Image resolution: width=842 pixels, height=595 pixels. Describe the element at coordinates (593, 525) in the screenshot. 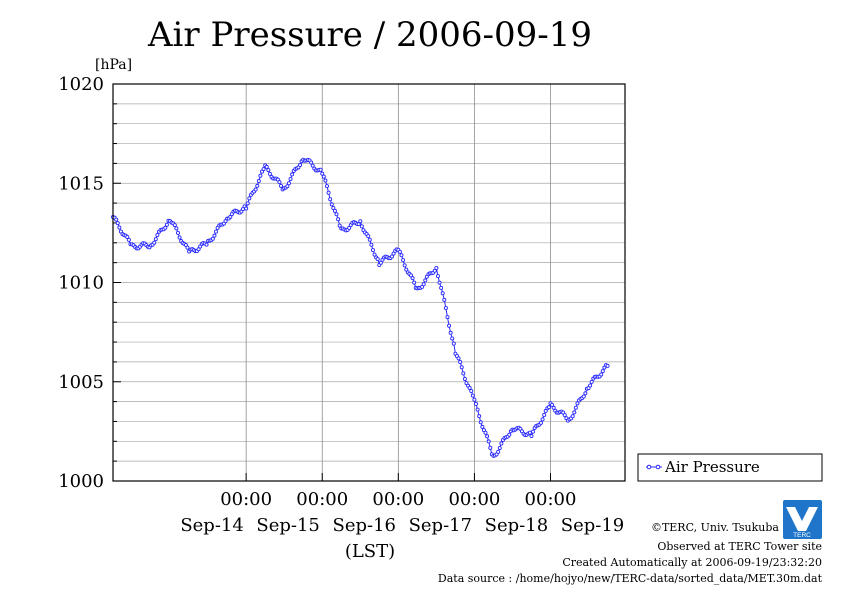

I see `x-day-label: Sep-19` at that location.